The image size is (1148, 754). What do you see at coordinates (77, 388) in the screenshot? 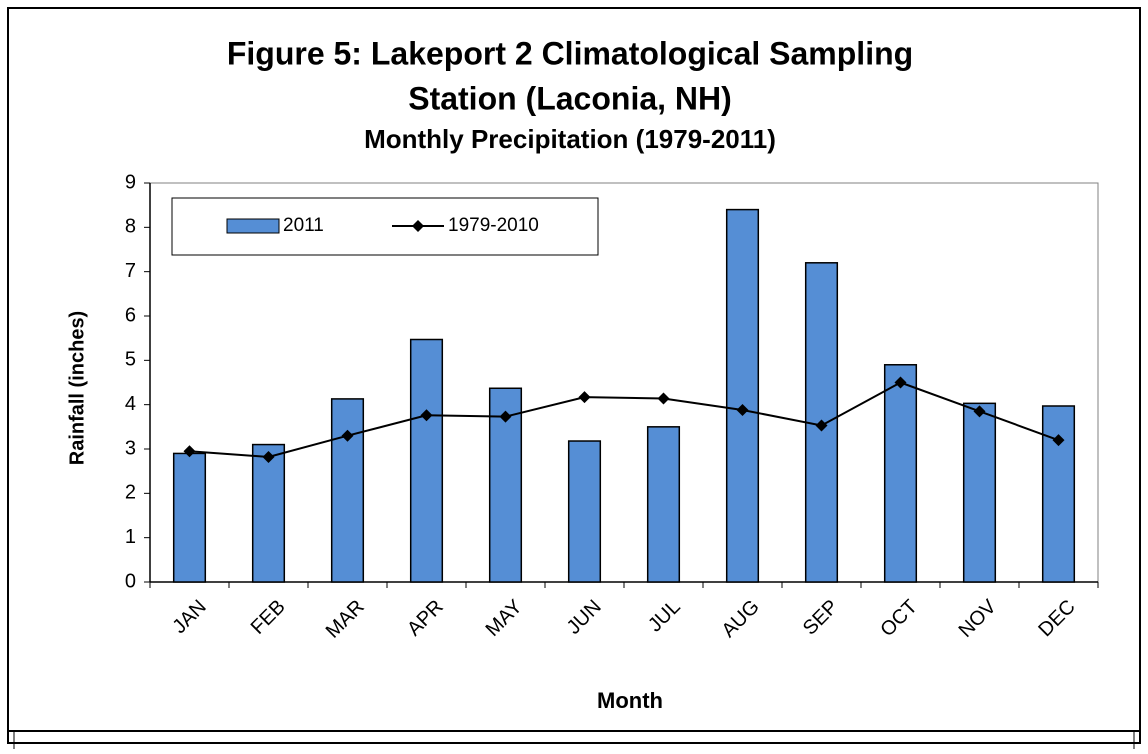
I see `y-axis-label: Rainfall (inches)` at bounding box center [77, 388].